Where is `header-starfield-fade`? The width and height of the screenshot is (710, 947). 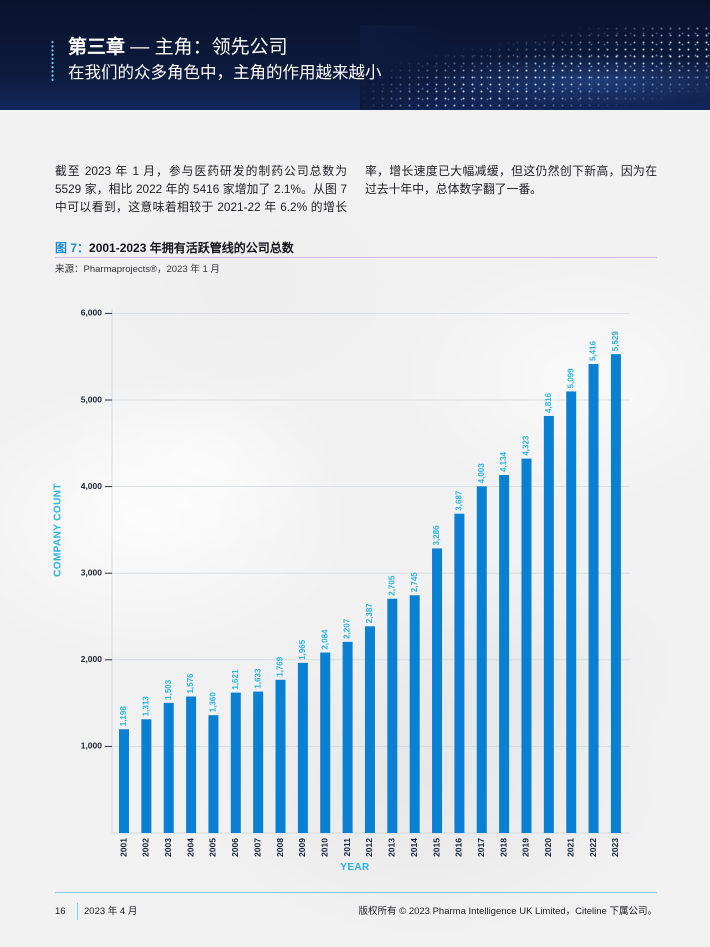
header-starfield-fade is located at coordinates (405, 67).